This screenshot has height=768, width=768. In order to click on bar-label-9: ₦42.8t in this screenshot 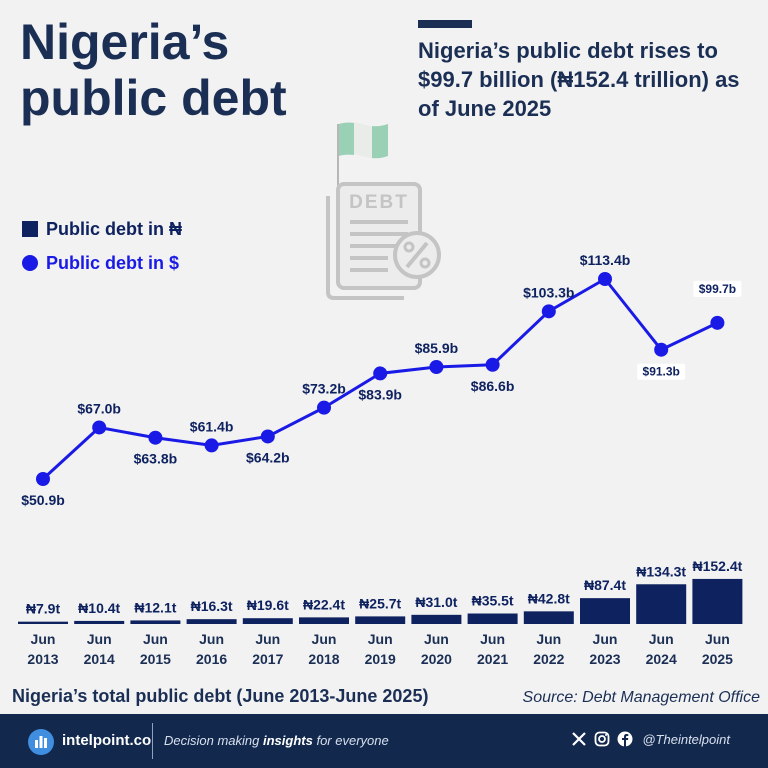, I will do `click(549, 598)`.